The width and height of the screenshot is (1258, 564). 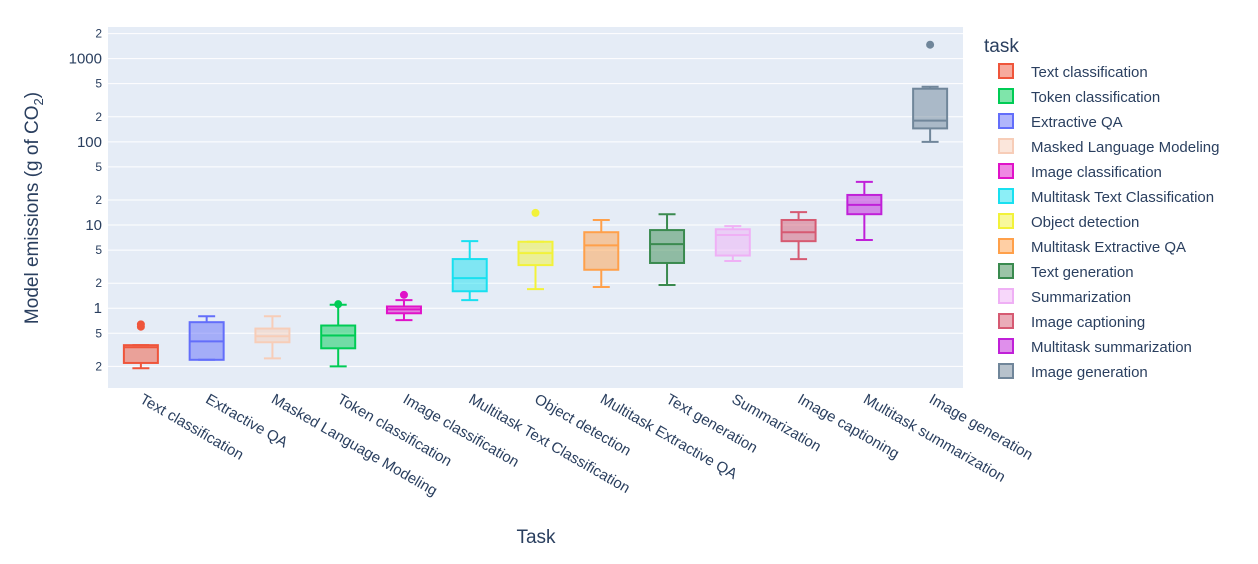 I want to click on y-axis-title: Model emissions (g of CO2), so click(x=34, y=208).